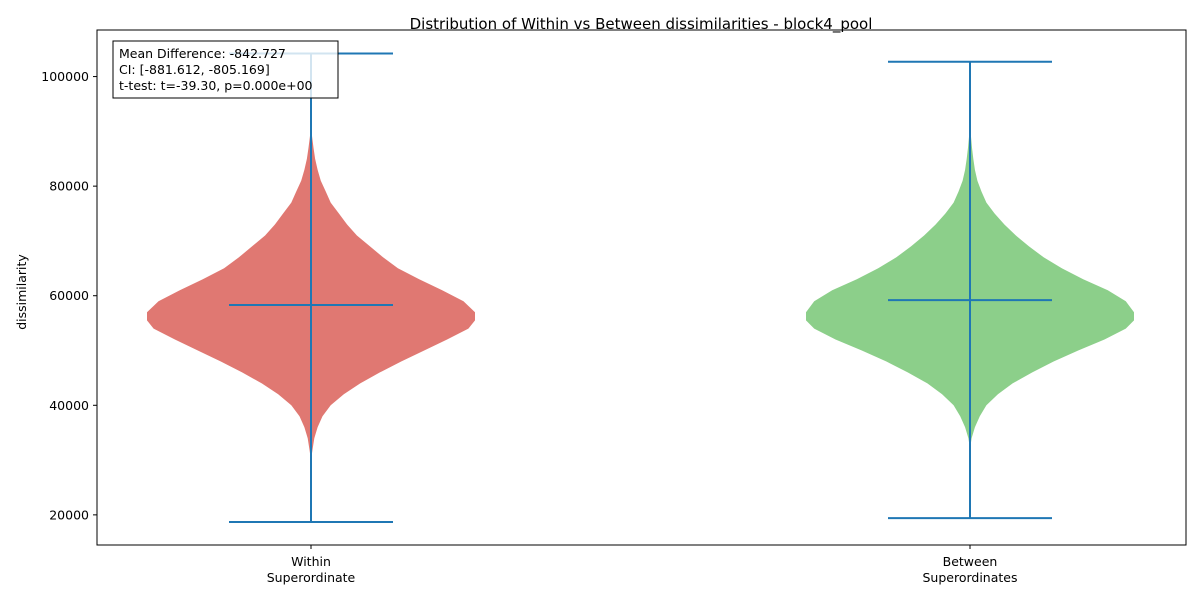  I want to click on y-tick-label: 60000, so click(69, 295).